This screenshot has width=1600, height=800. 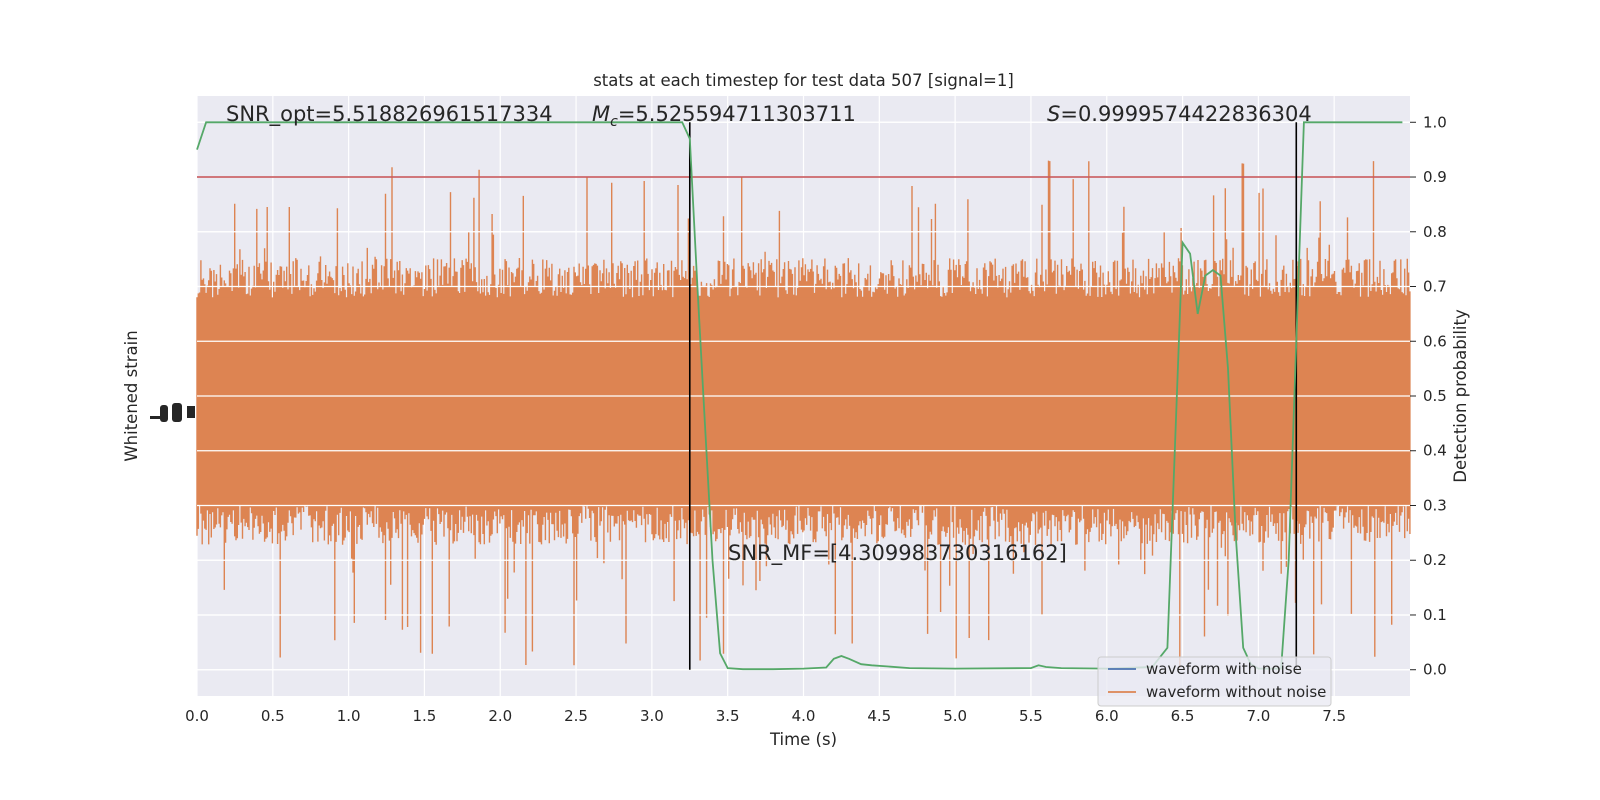 I want to click on annotation-chirp-mass-value: =5.525594711303711, so click(x=737, y=114).